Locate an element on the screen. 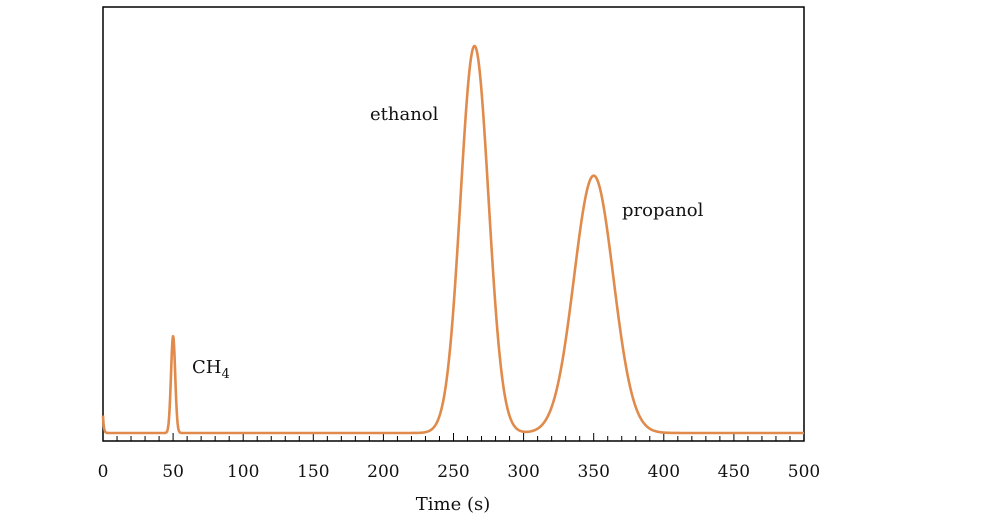 The height and width of the screenshot is (530, 986). x-tick-label: 100 is located at coordinates (243, 472).